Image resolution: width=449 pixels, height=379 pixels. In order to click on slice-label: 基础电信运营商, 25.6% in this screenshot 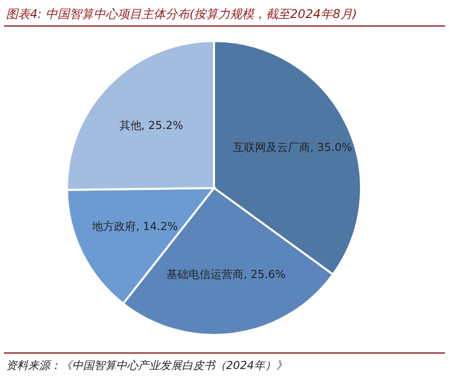, I will do `click(226, 275)`.